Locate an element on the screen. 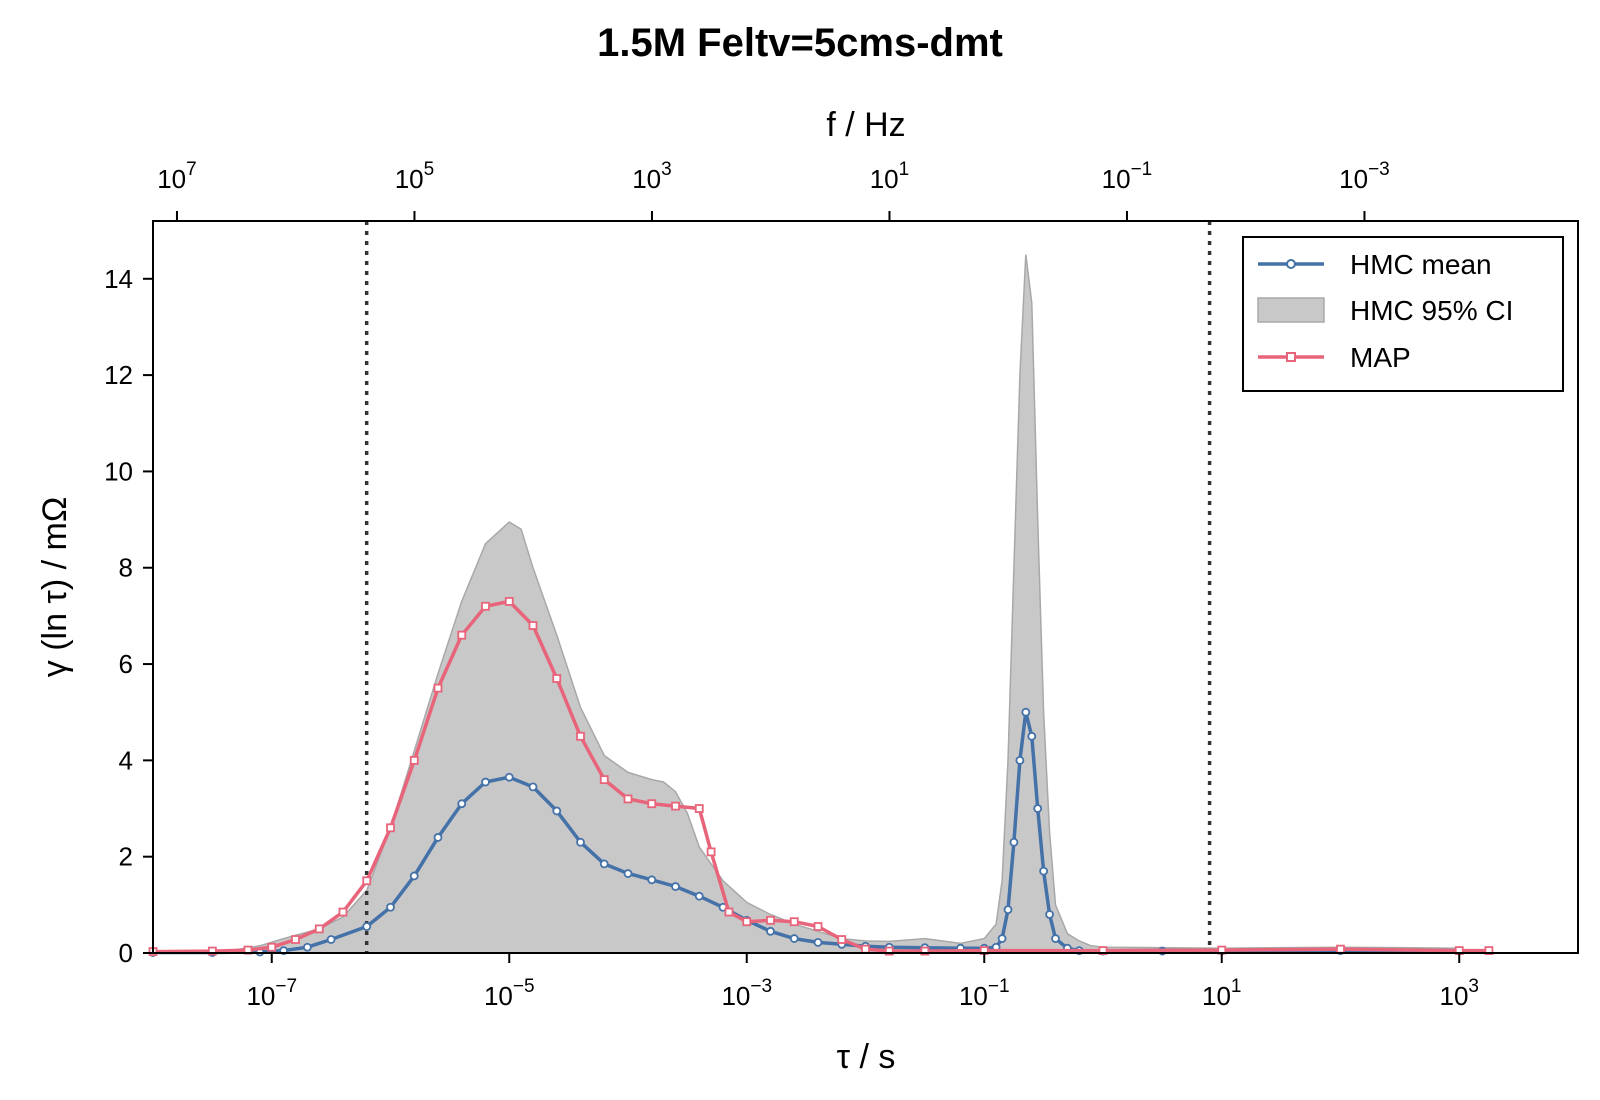  y-tick-label: 14 is located at coordinates (118, 279).